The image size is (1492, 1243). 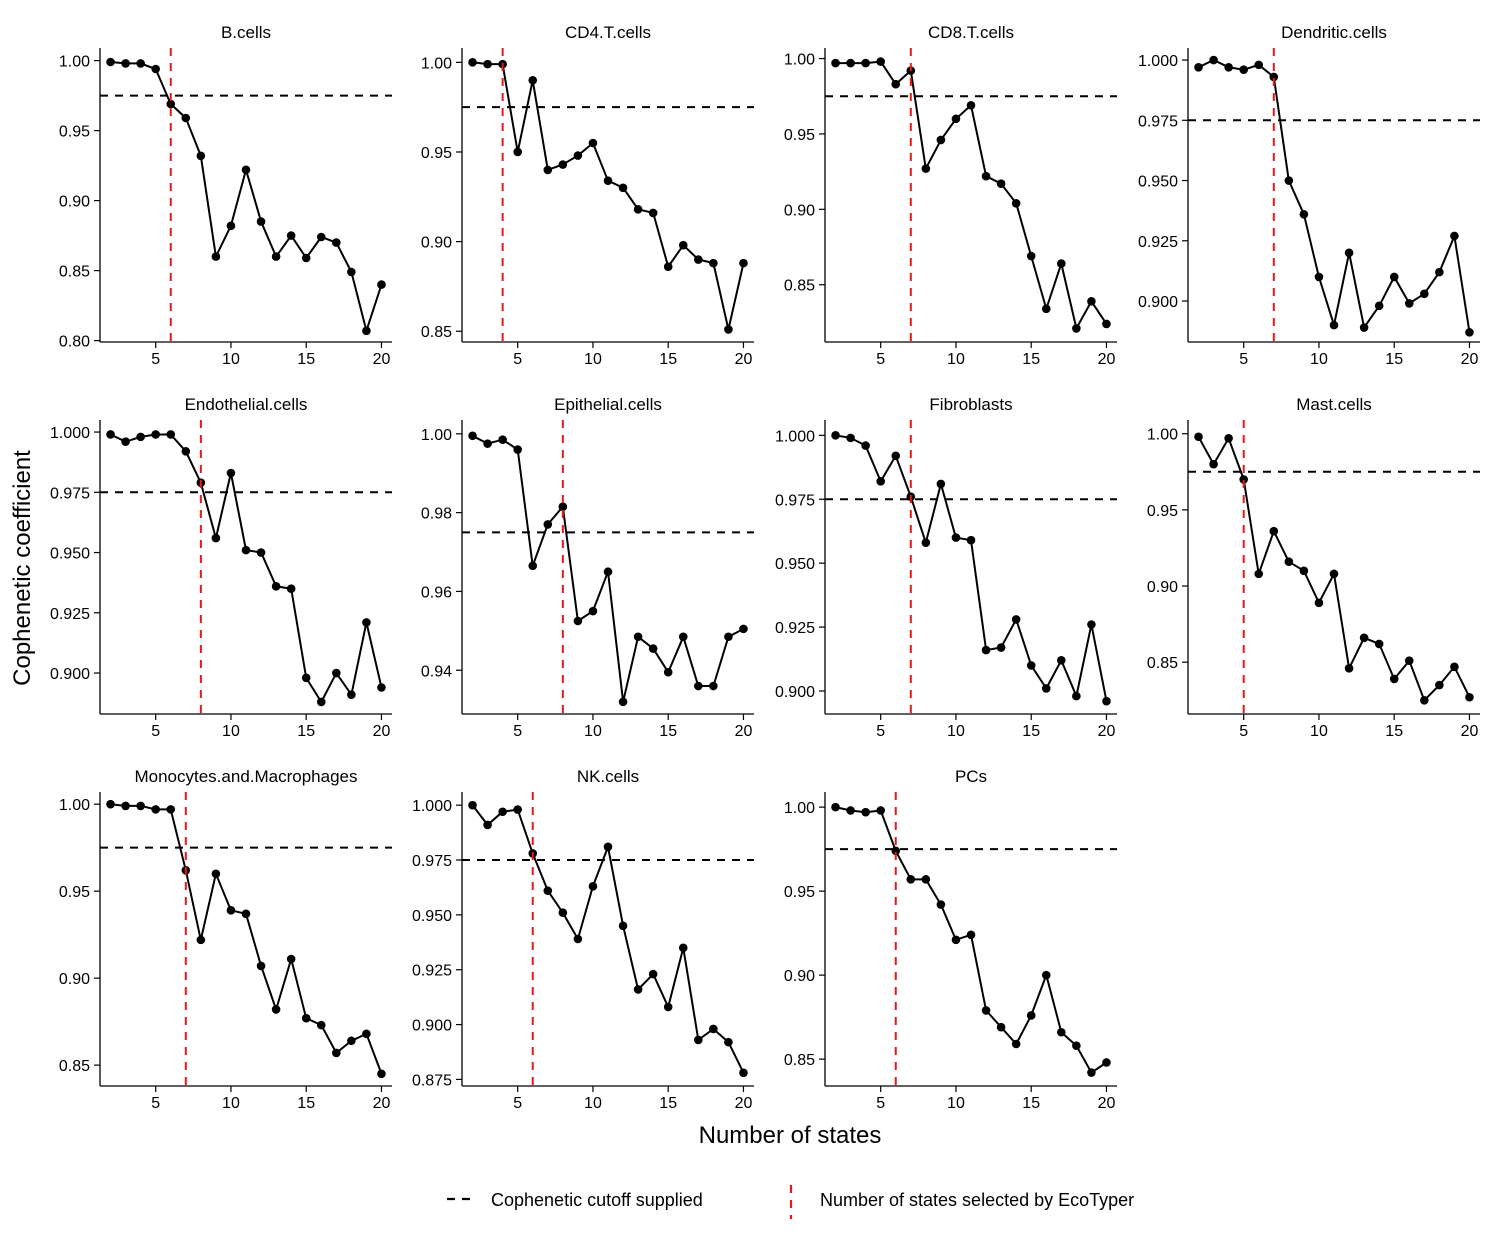 What do you see at coordinates (74, 62) in the screenshot?
I see `y-tick-label: 1.00` at bounding box center [74, 62].